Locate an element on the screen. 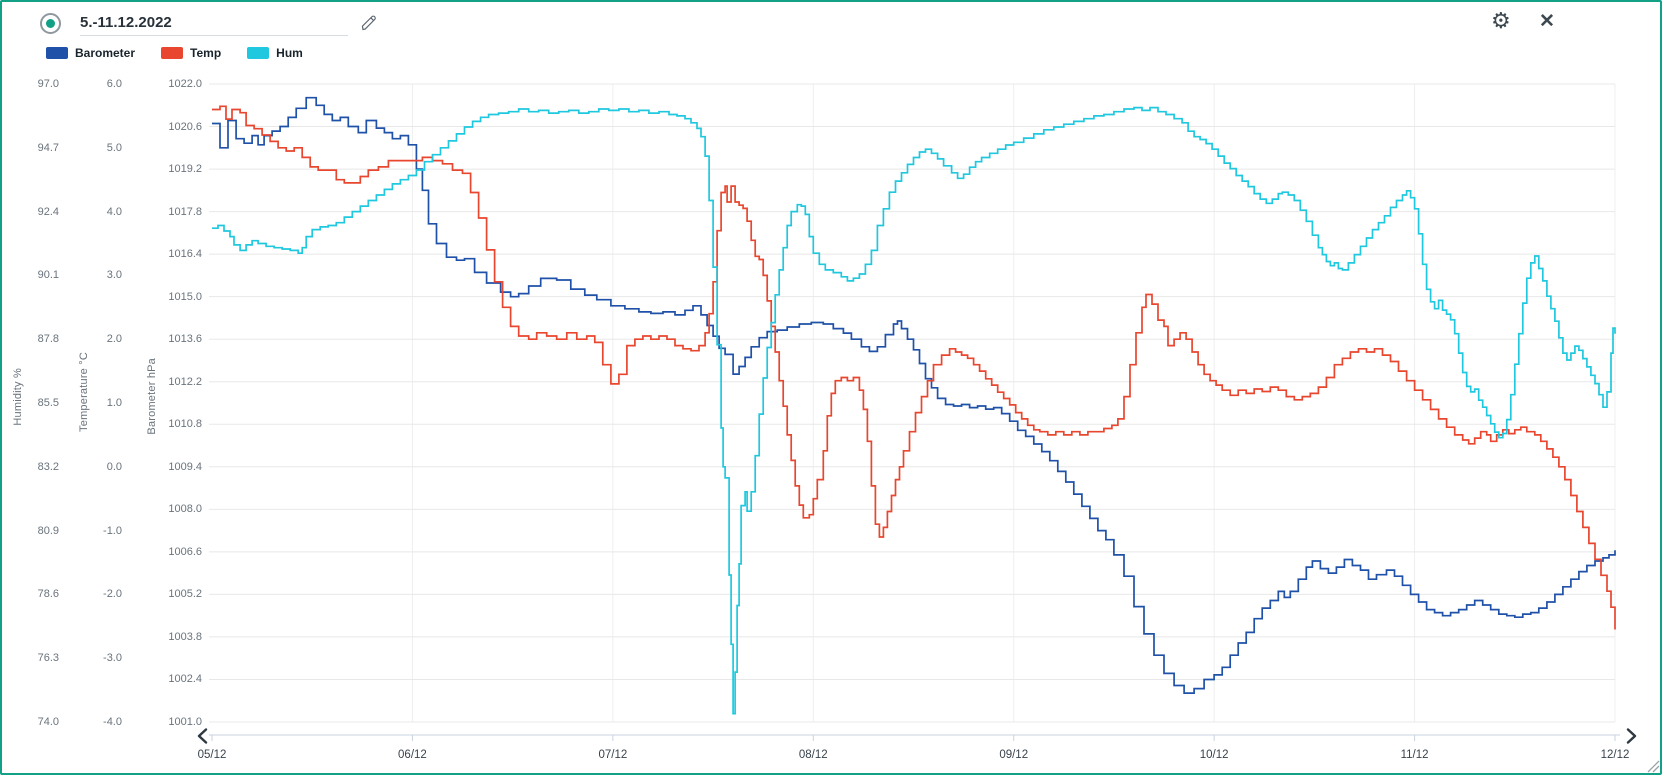 The height and width of the screenshot is (775, 1662). x-tick-label: 05/12 is located at coordinates (212, 755).